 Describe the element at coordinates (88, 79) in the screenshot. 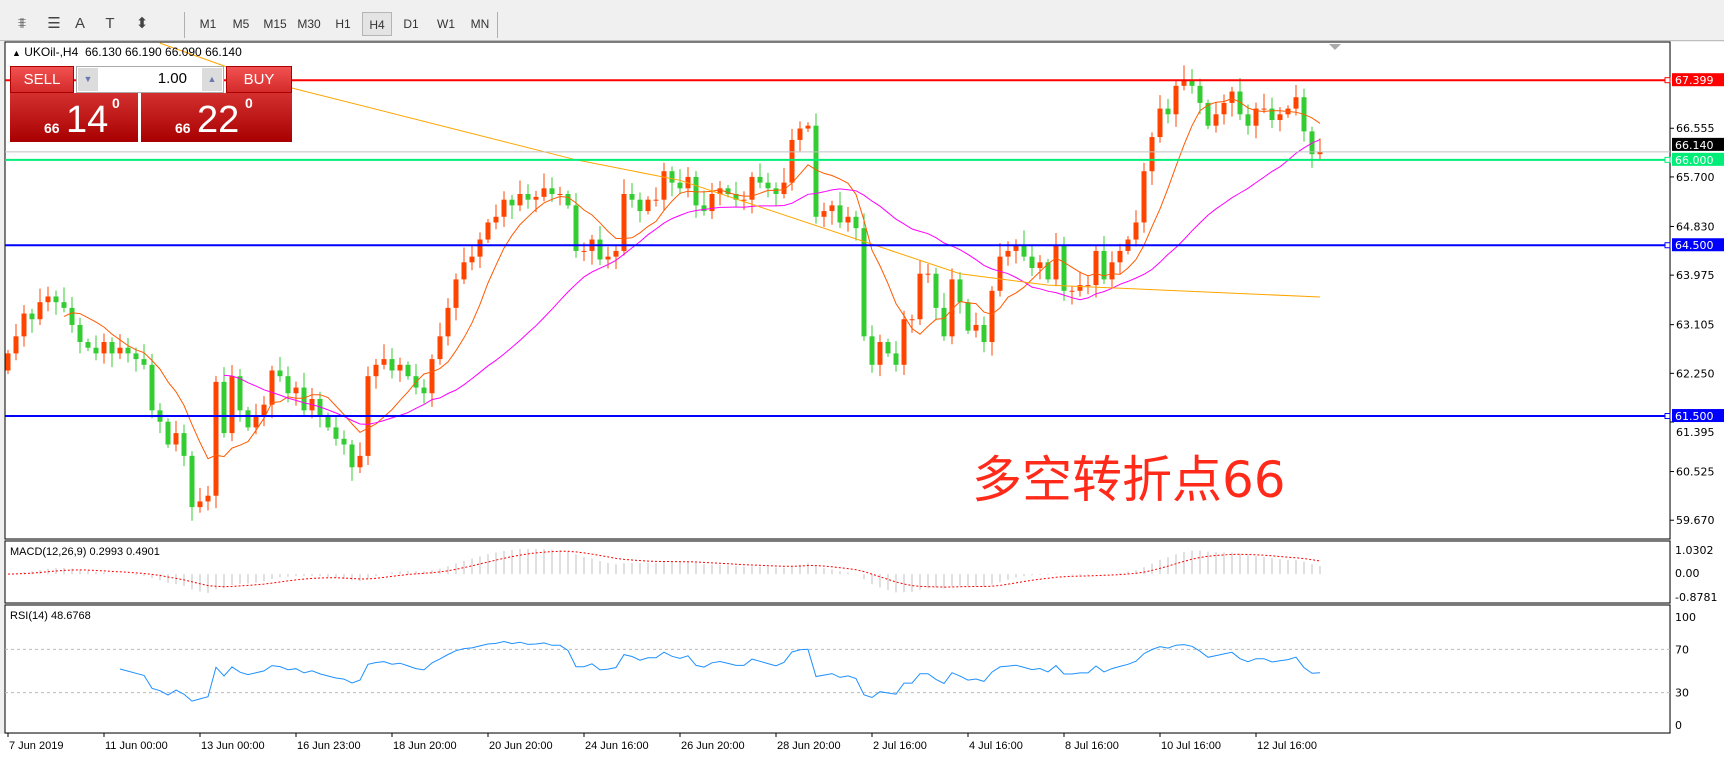

I see `chevron-down-icon: ▼` at that location.